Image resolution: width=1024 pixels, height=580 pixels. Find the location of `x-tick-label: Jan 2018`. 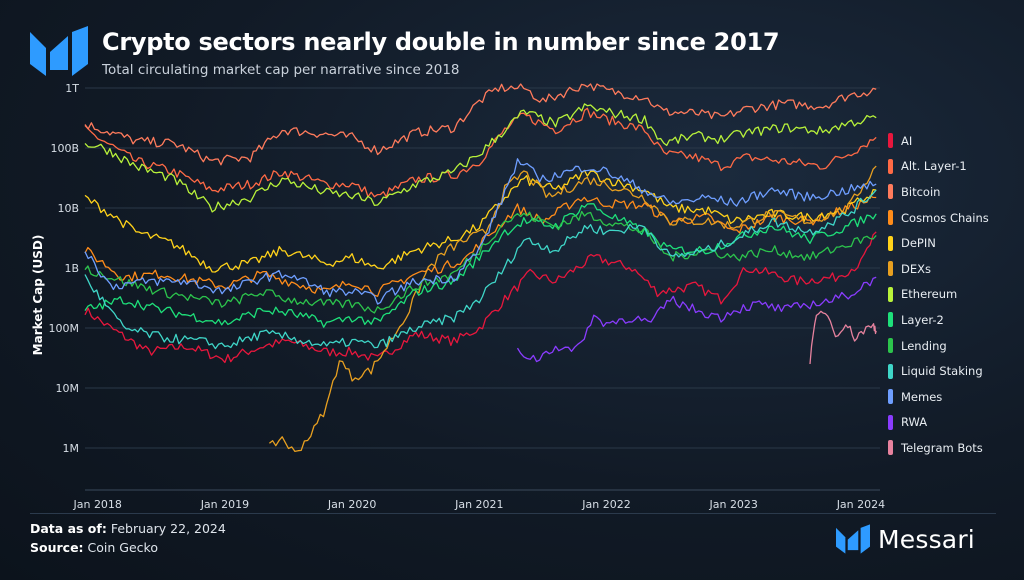

x-tick-label: Jan 2018 is located at coordinates (96, 504).